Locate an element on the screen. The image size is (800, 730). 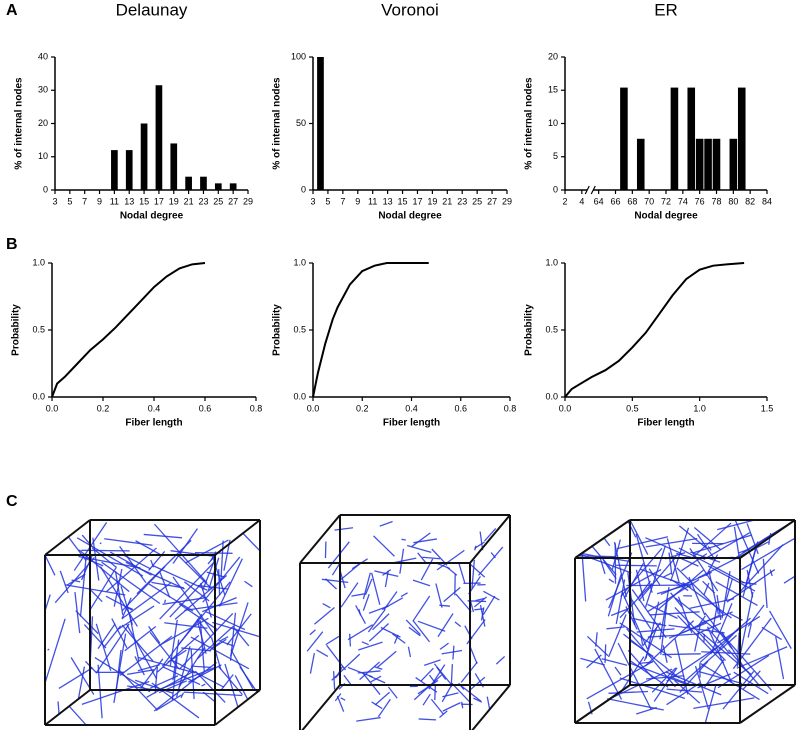
chart-title: Delaunay is located at coordinates (152, 9).